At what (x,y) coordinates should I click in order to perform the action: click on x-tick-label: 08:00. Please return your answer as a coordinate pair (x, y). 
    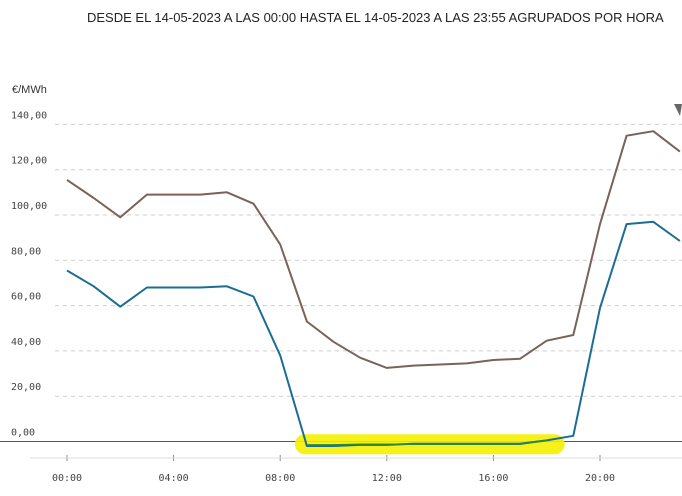
    Looking at the image, I should click on (280, 478).